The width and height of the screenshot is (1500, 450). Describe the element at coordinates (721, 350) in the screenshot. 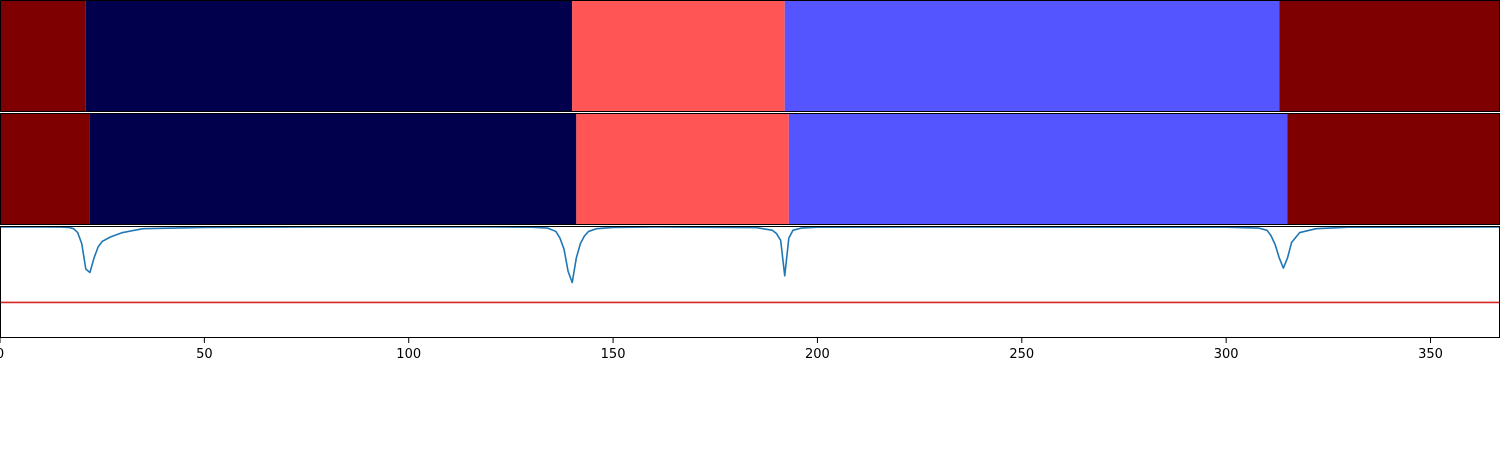

I see `x-axis: 0 50 100 150 200 250 300 350` at that location.